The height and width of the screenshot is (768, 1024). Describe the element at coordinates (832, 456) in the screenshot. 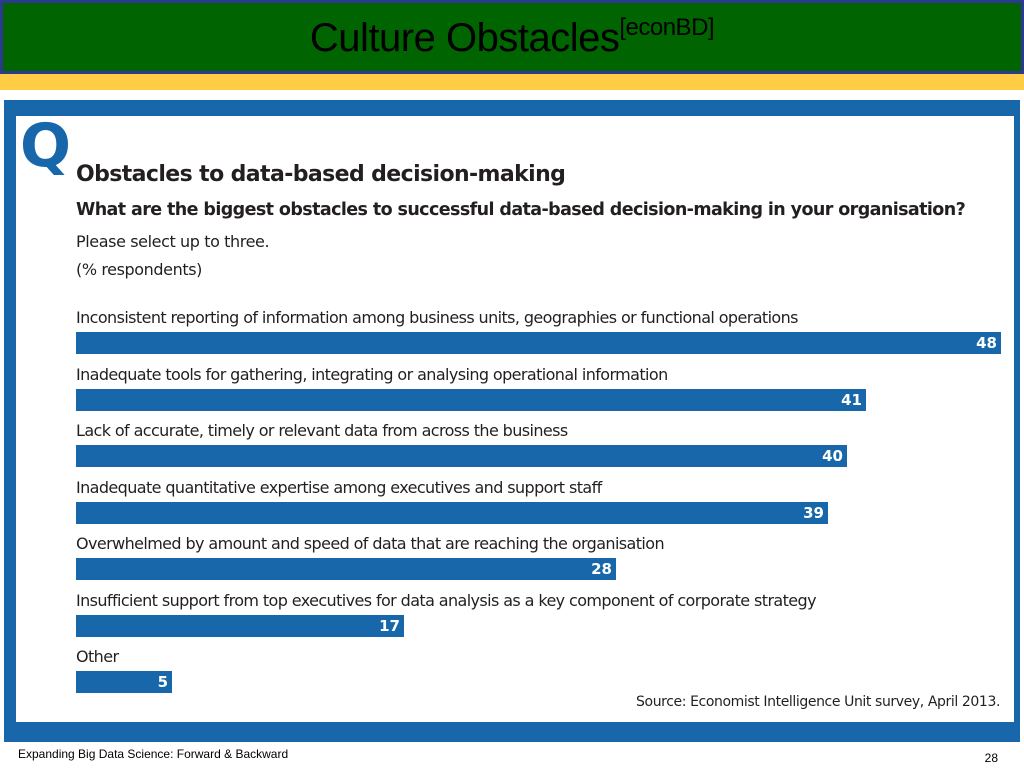

I see `bar-value-label: 40` at that location.